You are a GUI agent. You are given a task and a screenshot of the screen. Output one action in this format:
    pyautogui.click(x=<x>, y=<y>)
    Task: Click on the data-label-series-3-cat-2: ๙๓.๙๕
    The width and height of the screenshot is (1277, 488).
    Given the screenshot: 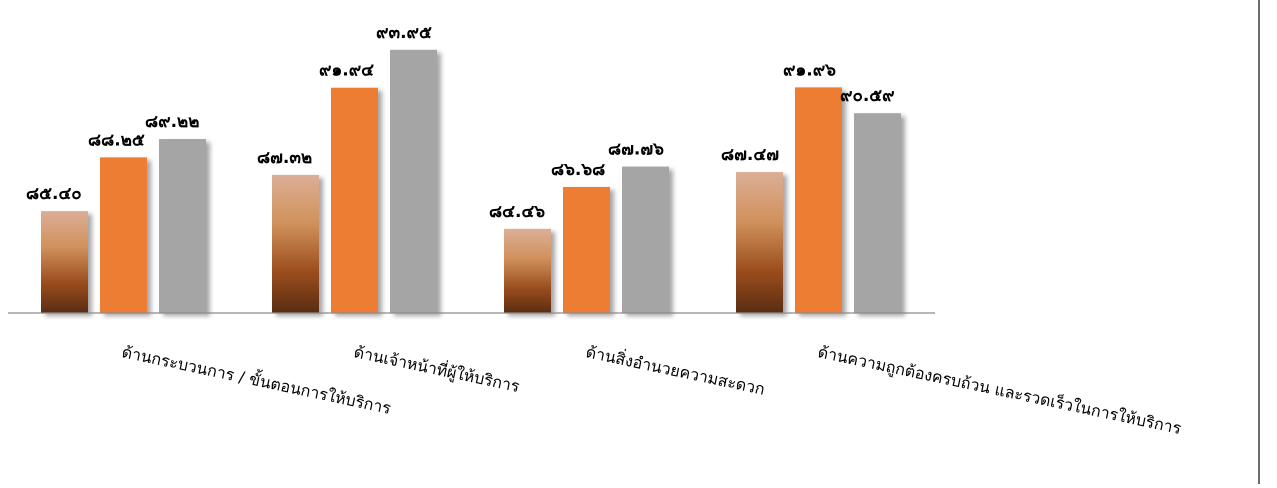 What is the action you would take?
    pyautogui.click(x=404, y=33)
    